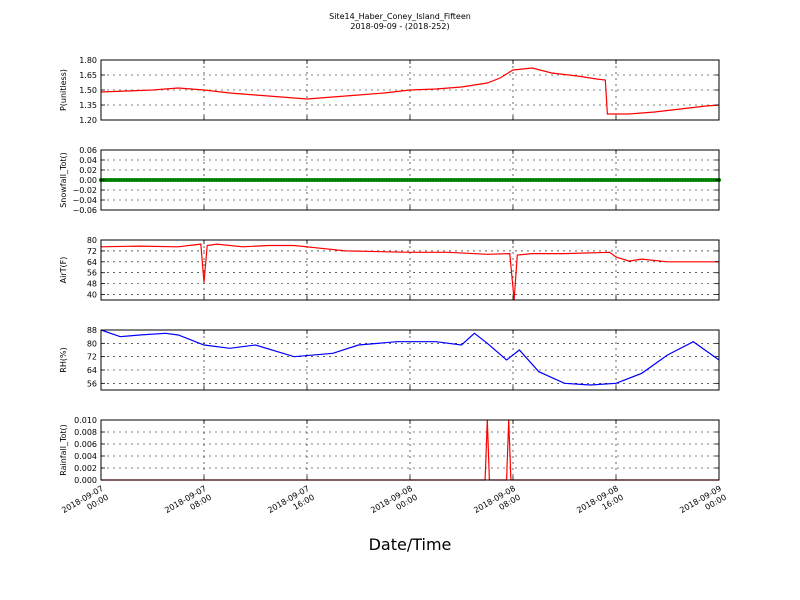  Describe the element at coordinates (410, 544) in the screenshot. I see `x-axis-label: Date/Time` at that location.